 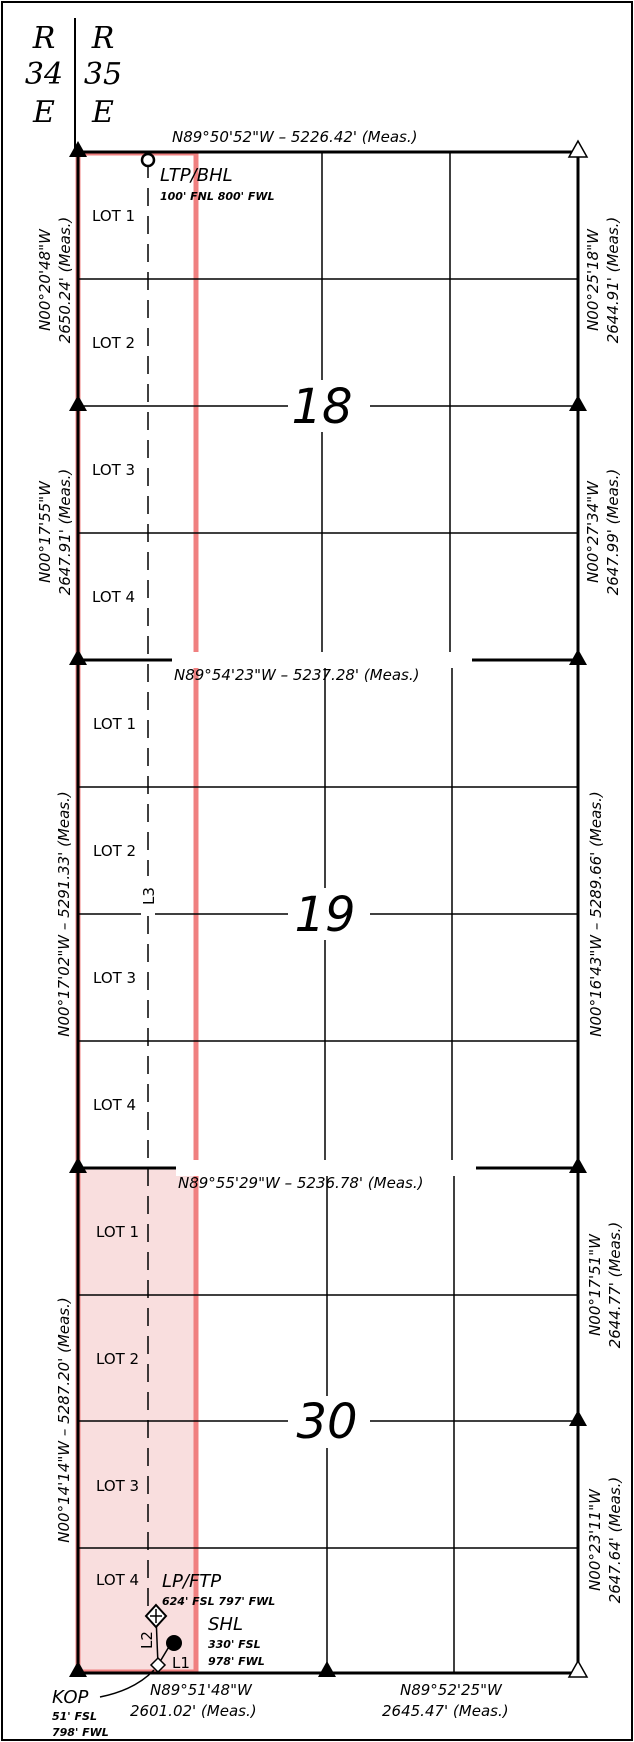 I want to click on bearing-e18b-2: 2647.99' (Meas.), so click(x=613, y=532).